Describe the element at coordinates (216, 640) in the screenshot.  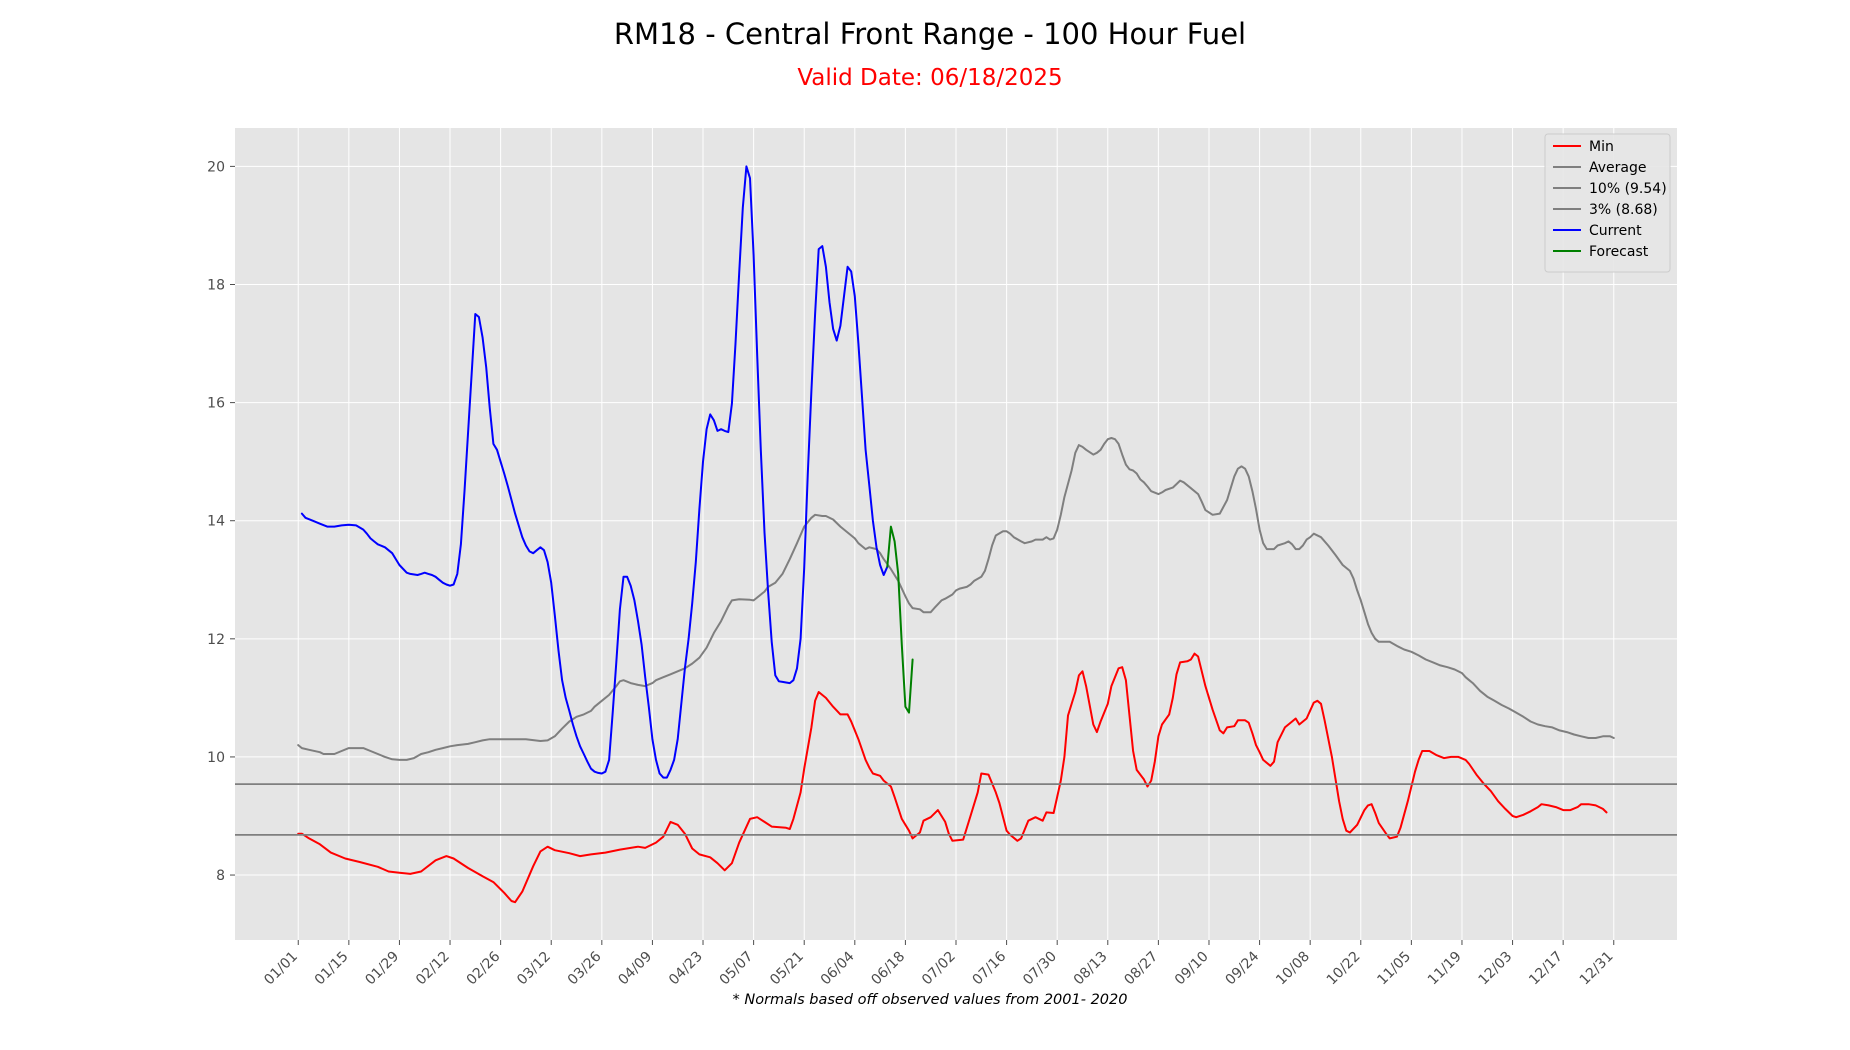
I see `y-tick-label: 12` at that location.